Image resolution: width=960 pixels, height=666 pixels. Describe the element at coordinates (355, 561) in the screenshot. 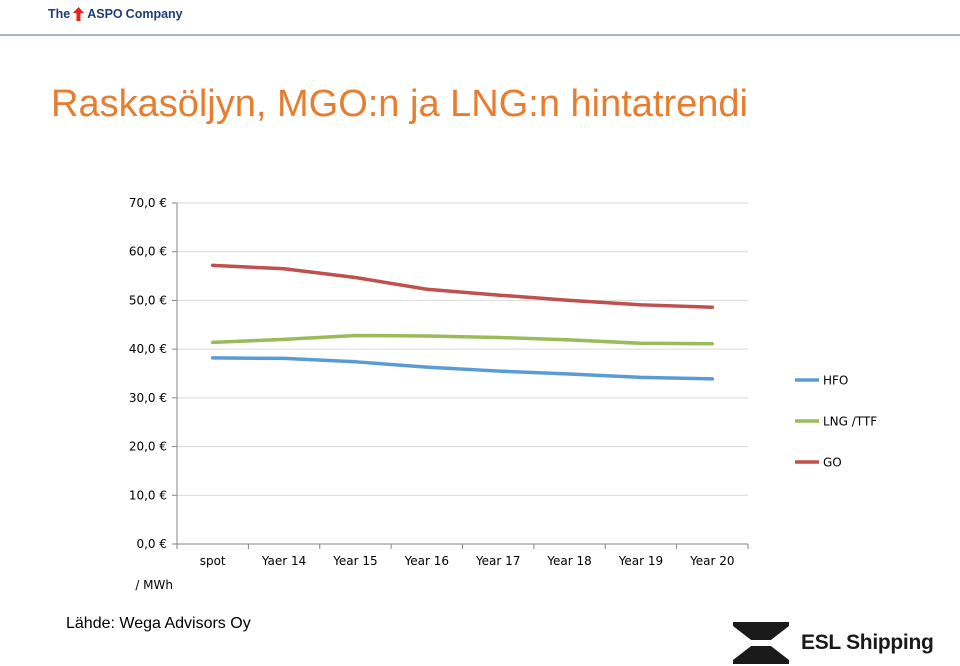

I see `x-tick-label: Year 15` at that location.